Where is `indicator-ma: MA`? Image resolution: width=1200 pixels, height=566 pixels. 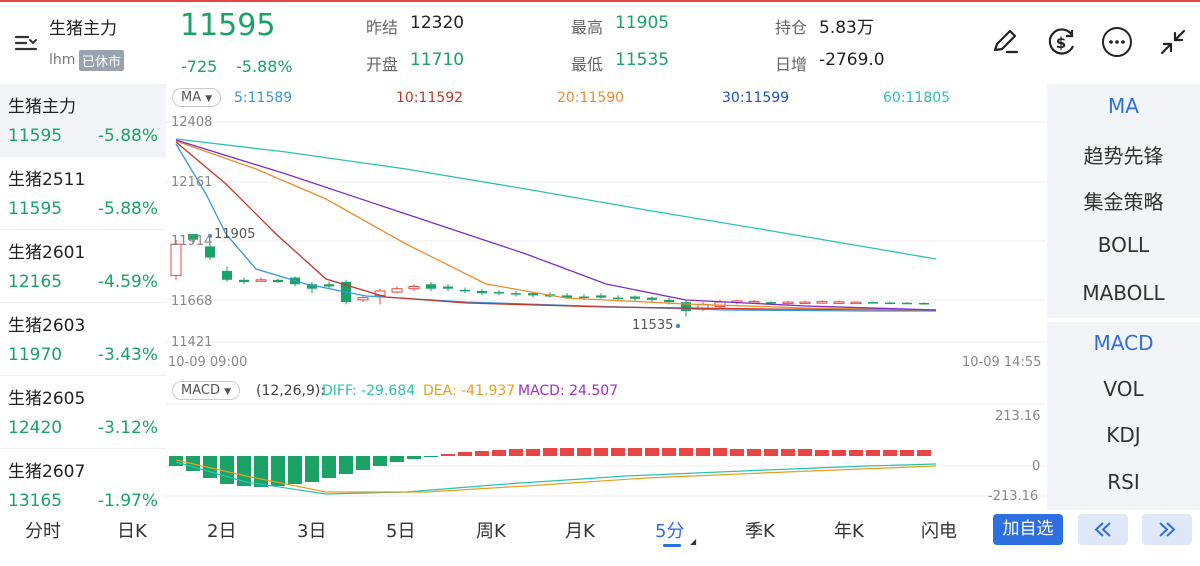 indicator-ma: MA is located at coordinates (1123, 106).